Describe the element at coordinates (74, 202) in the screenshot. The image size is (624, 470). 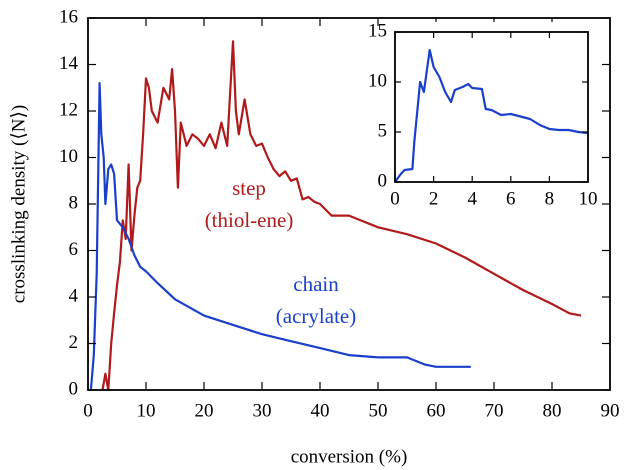
I see `y-tick-label: 8` at that location.